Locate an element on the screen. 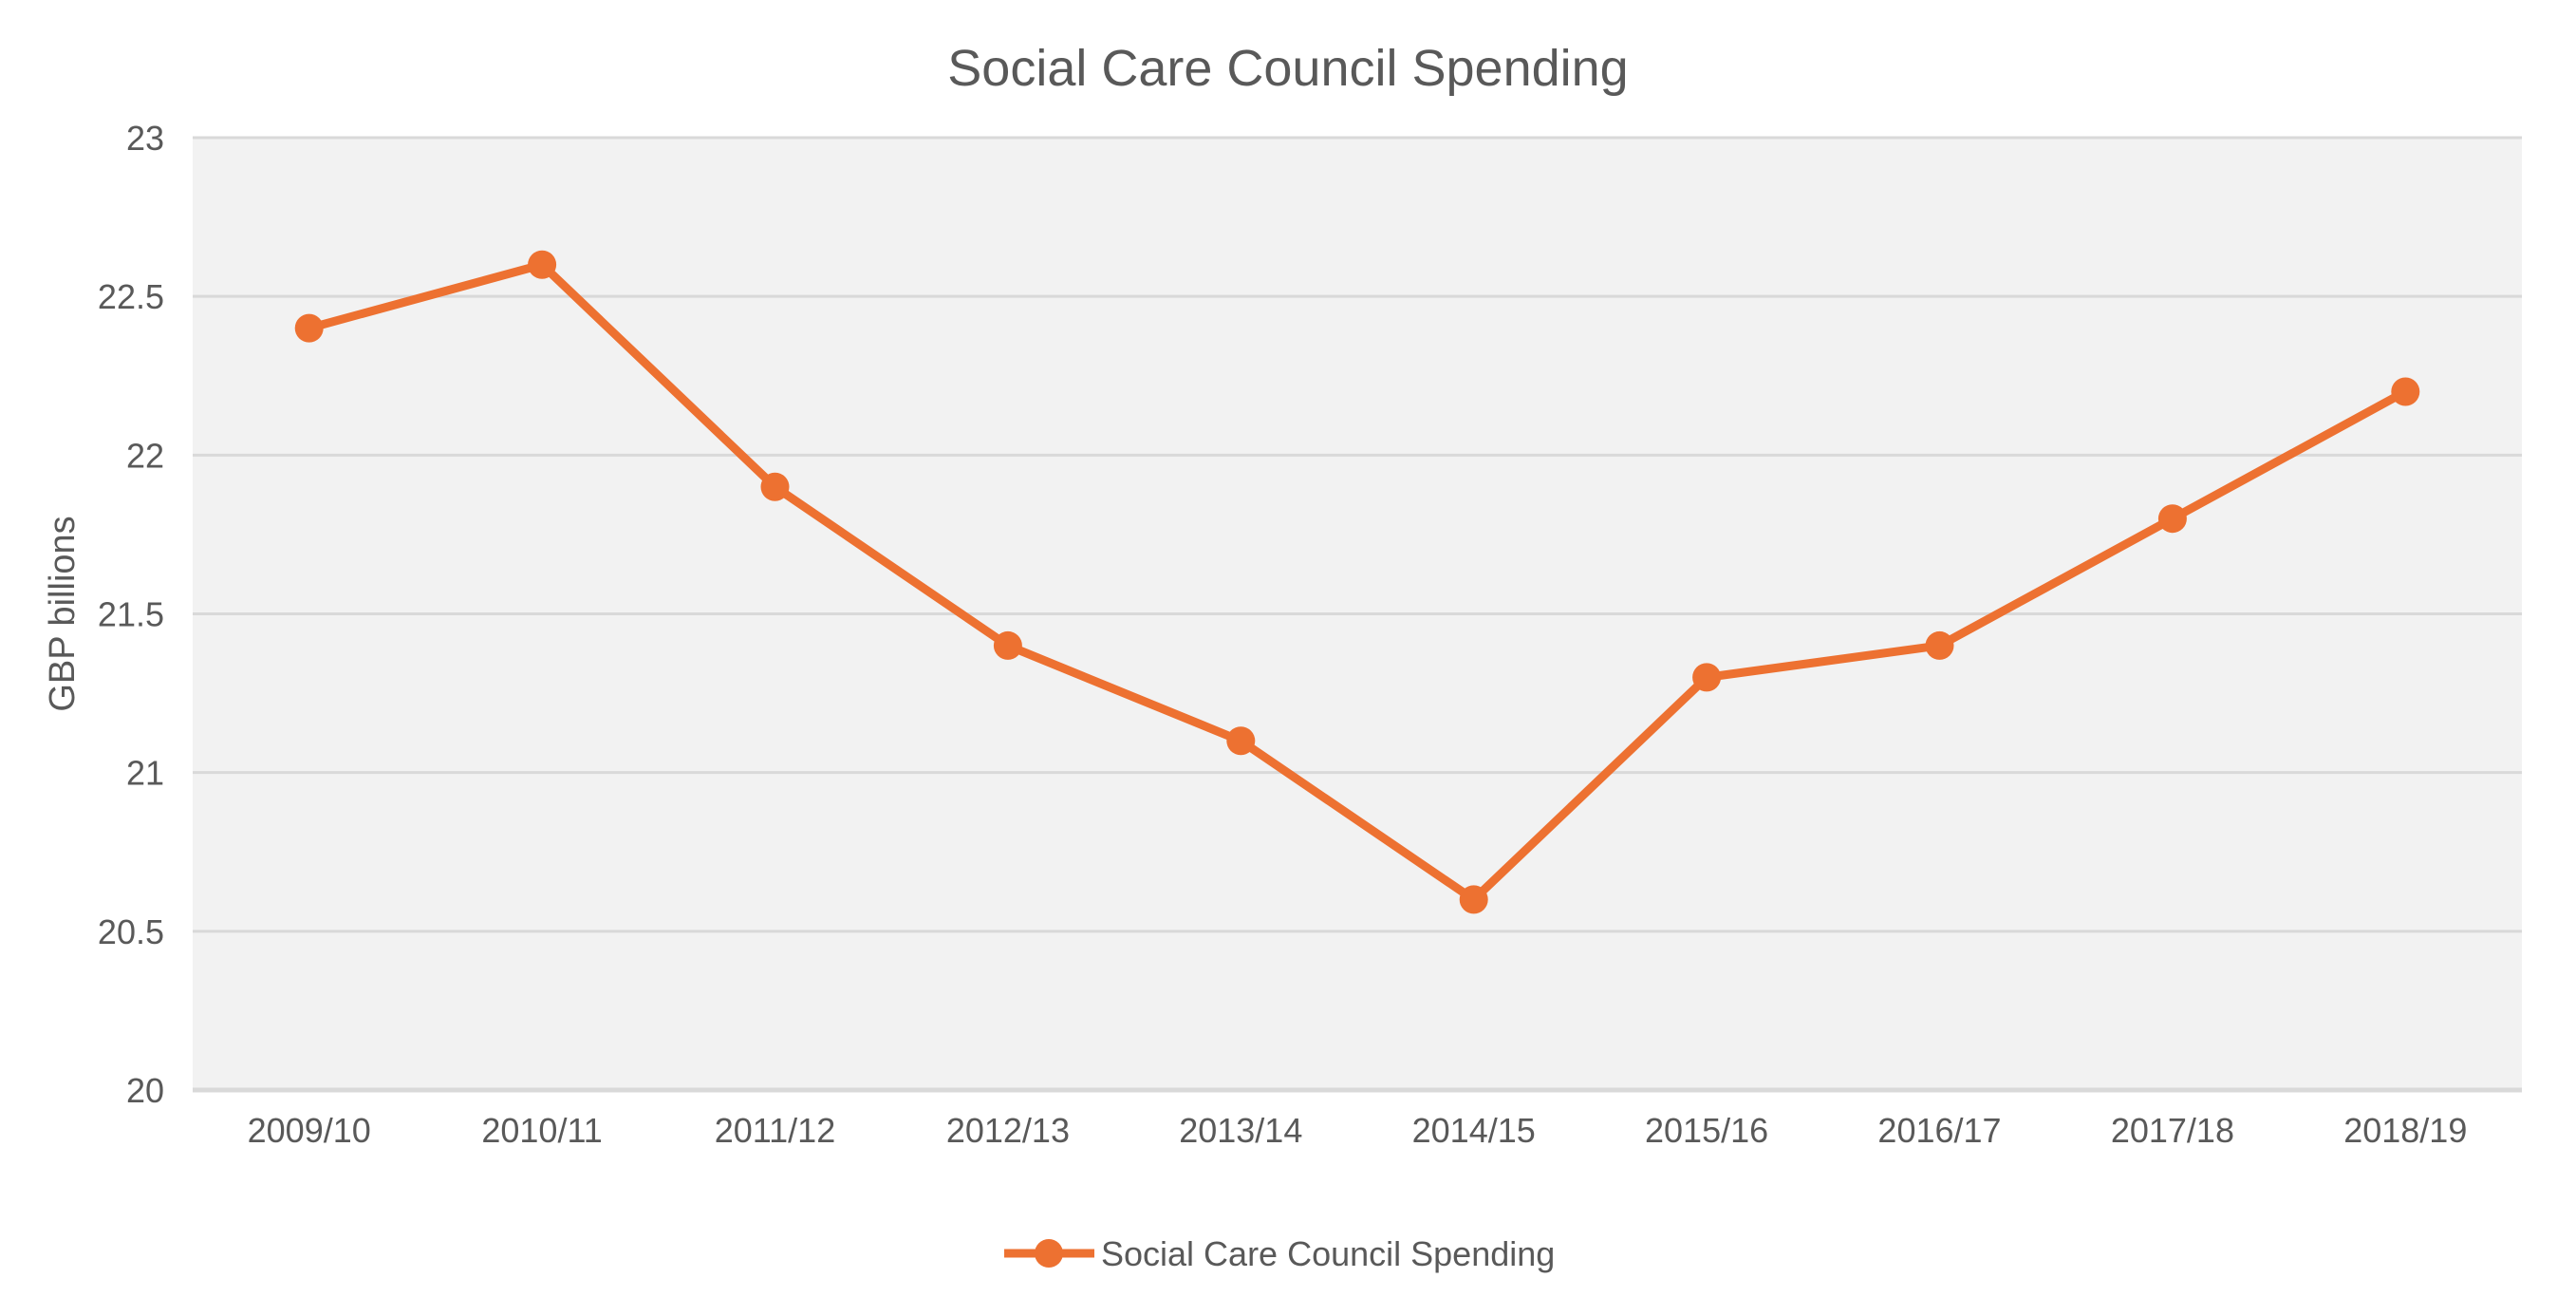  y-tick-label: 20.5 is located at coordinates (131, 931).